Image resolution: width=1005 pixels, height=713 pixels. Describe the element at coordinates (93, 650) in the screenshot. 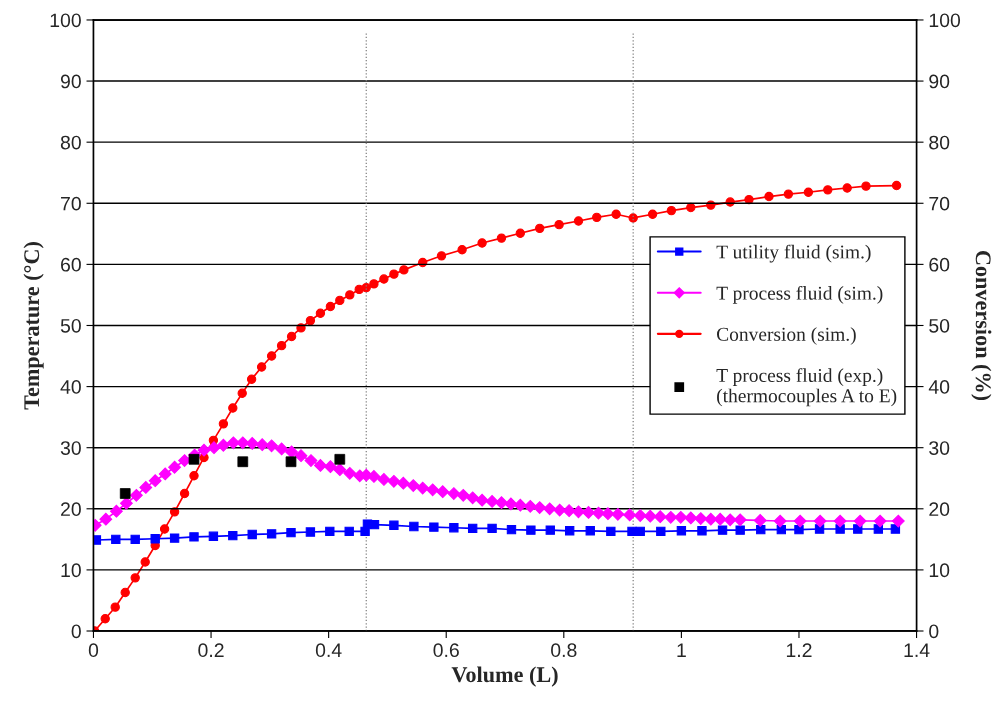

I see `x-tick-label: 0` at that location.